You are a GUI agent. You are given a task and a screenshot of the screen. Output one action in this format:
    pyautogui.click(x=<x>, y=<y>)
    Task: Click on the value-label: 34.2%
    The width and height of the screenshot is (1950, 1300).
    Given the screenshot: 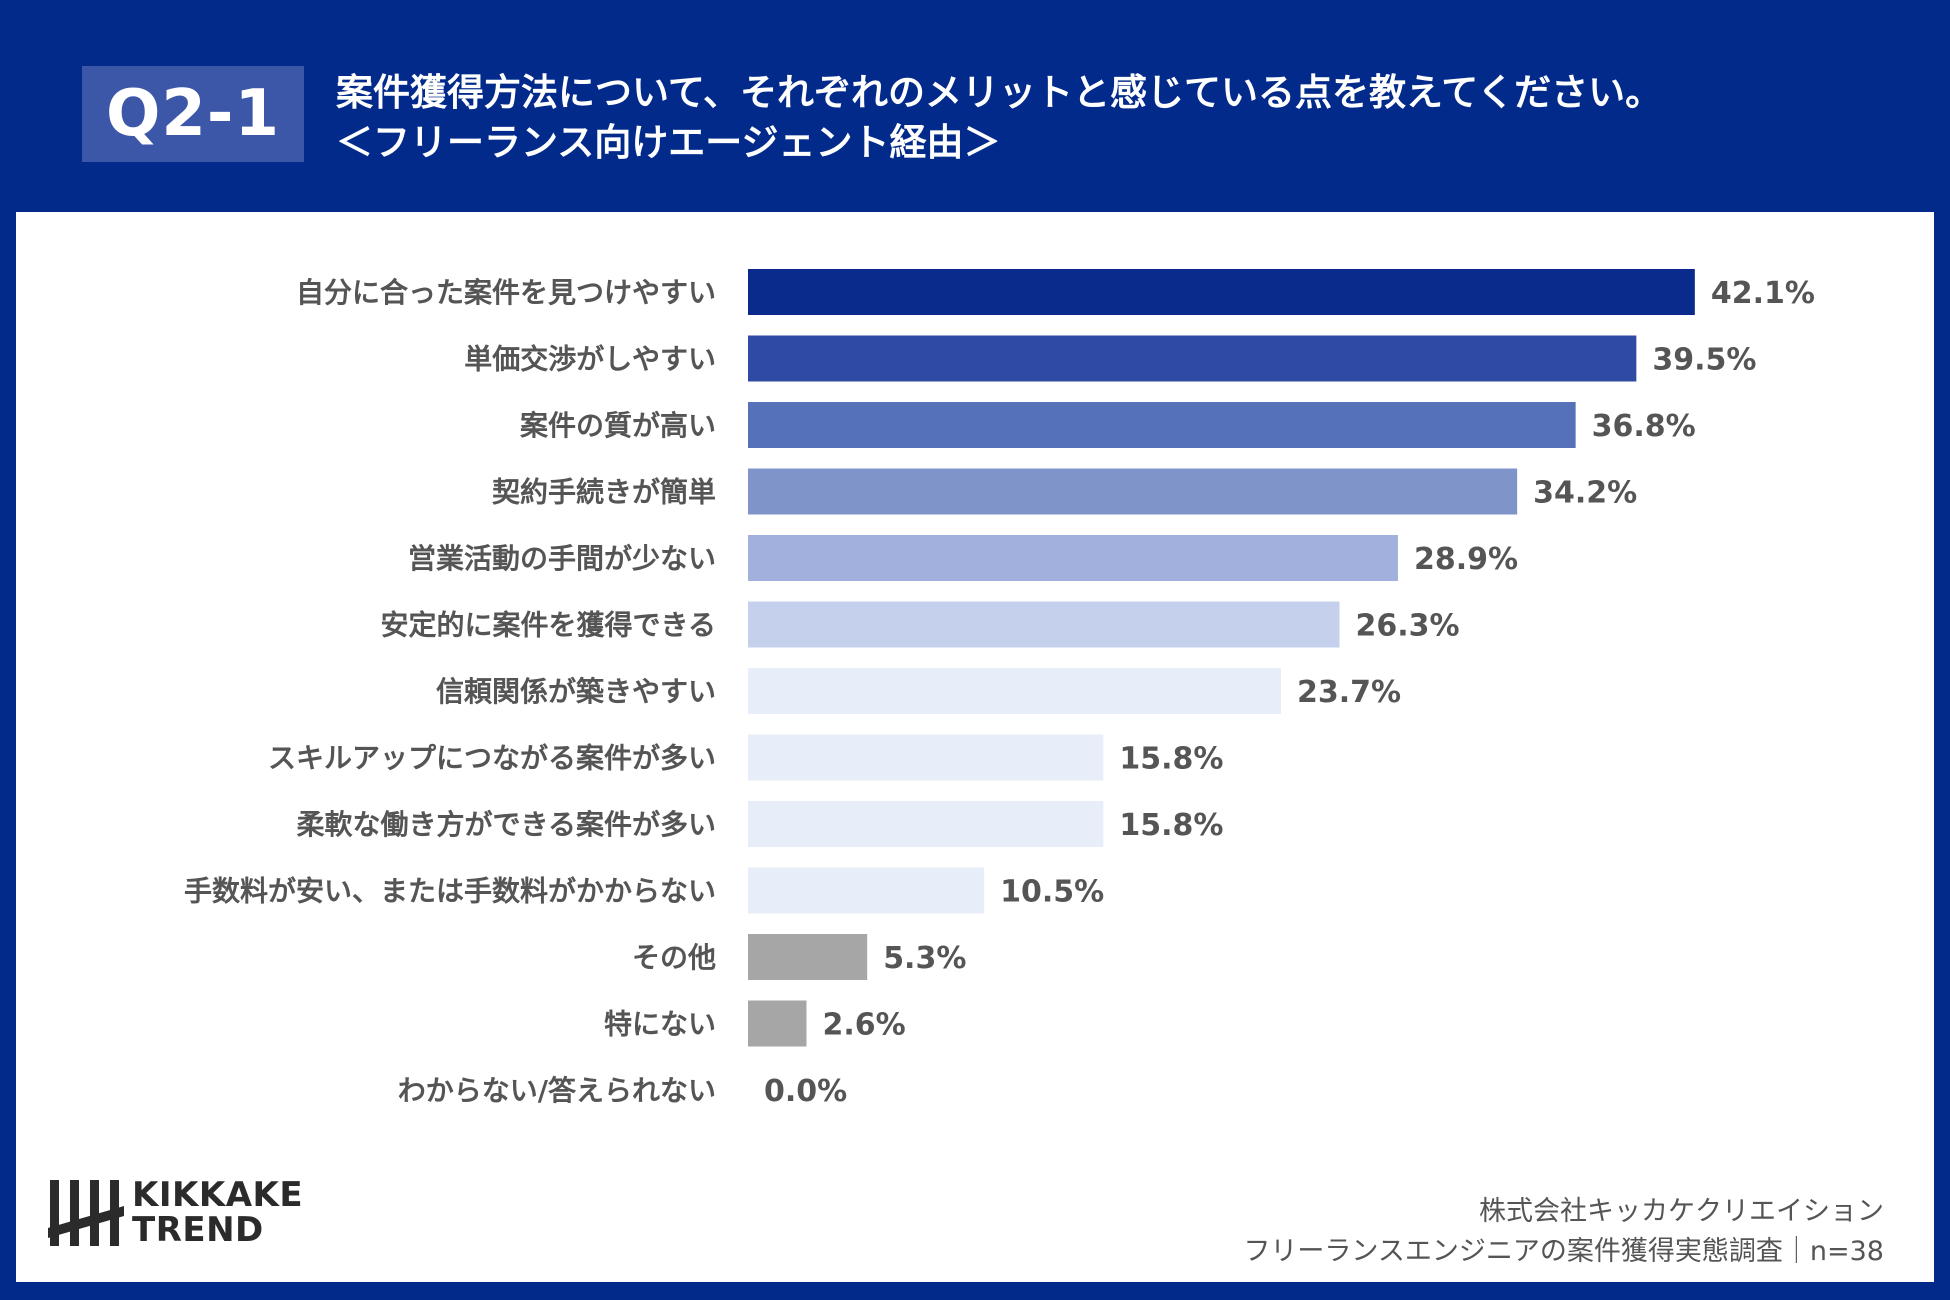 What is the action you would take?
    pyautogui.click(x=1585, y=493)
    